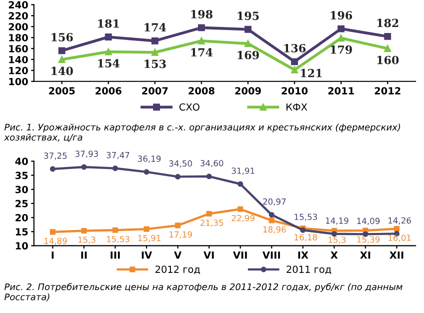 This screenshot has width=424, height=313. What do you see at coordinates (115, 255) in the screenshot?
I see `x-tick-label: III` at bounding box center [115, 255].